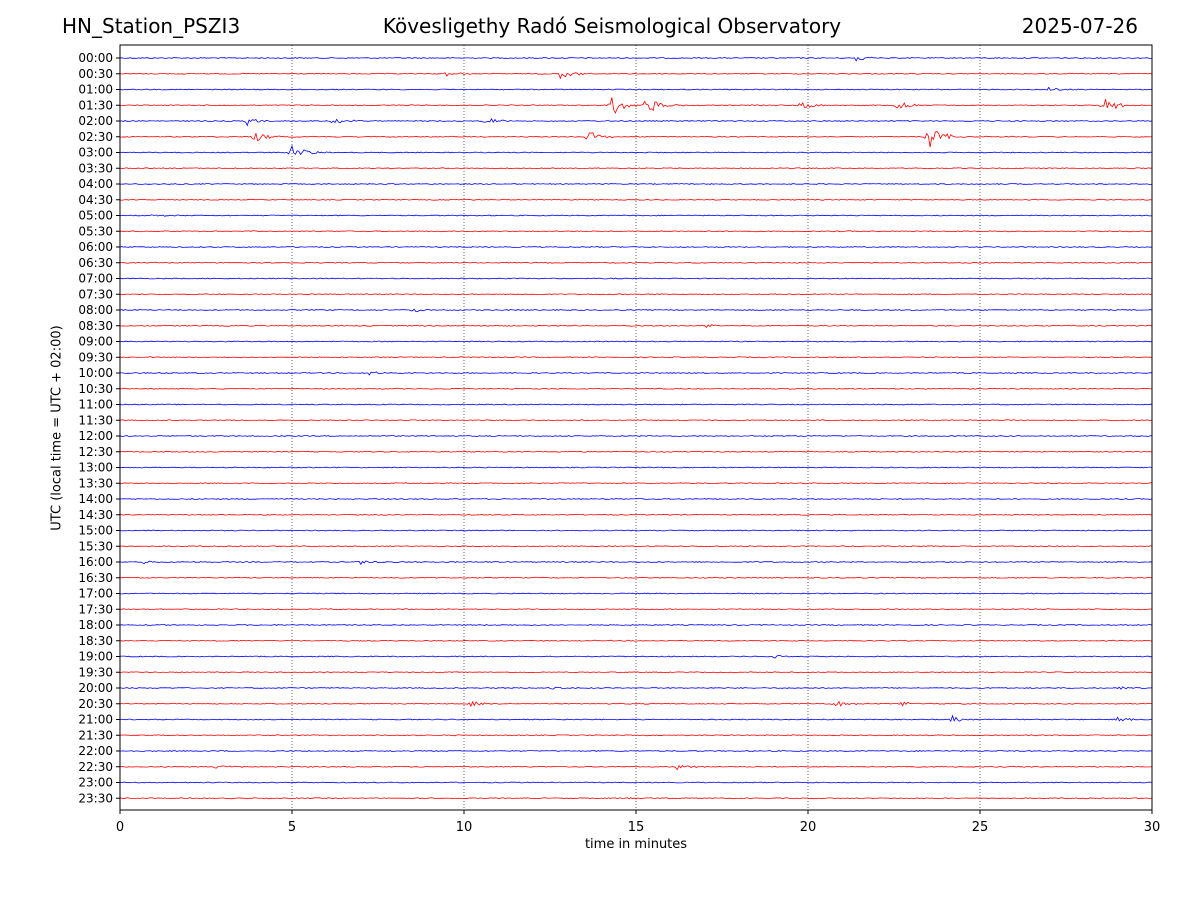 This screenshot has width=1200, height=900. Describe the element at coordinates (95, 184) in the screenshot. I see `y-tick-label: 04:00` at that location.